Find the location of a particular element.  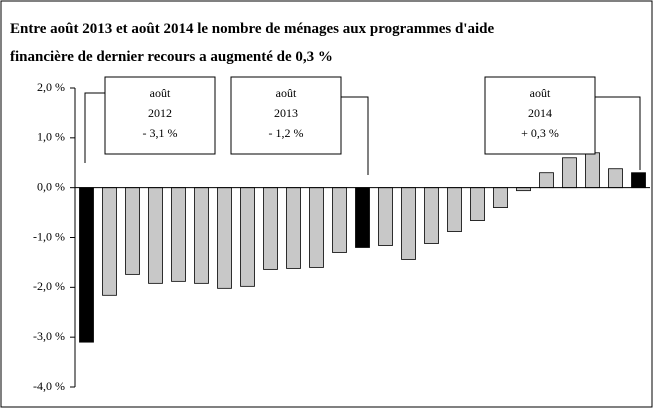

y-tick-label: 1,0 % is located at coordinates (51, 137).